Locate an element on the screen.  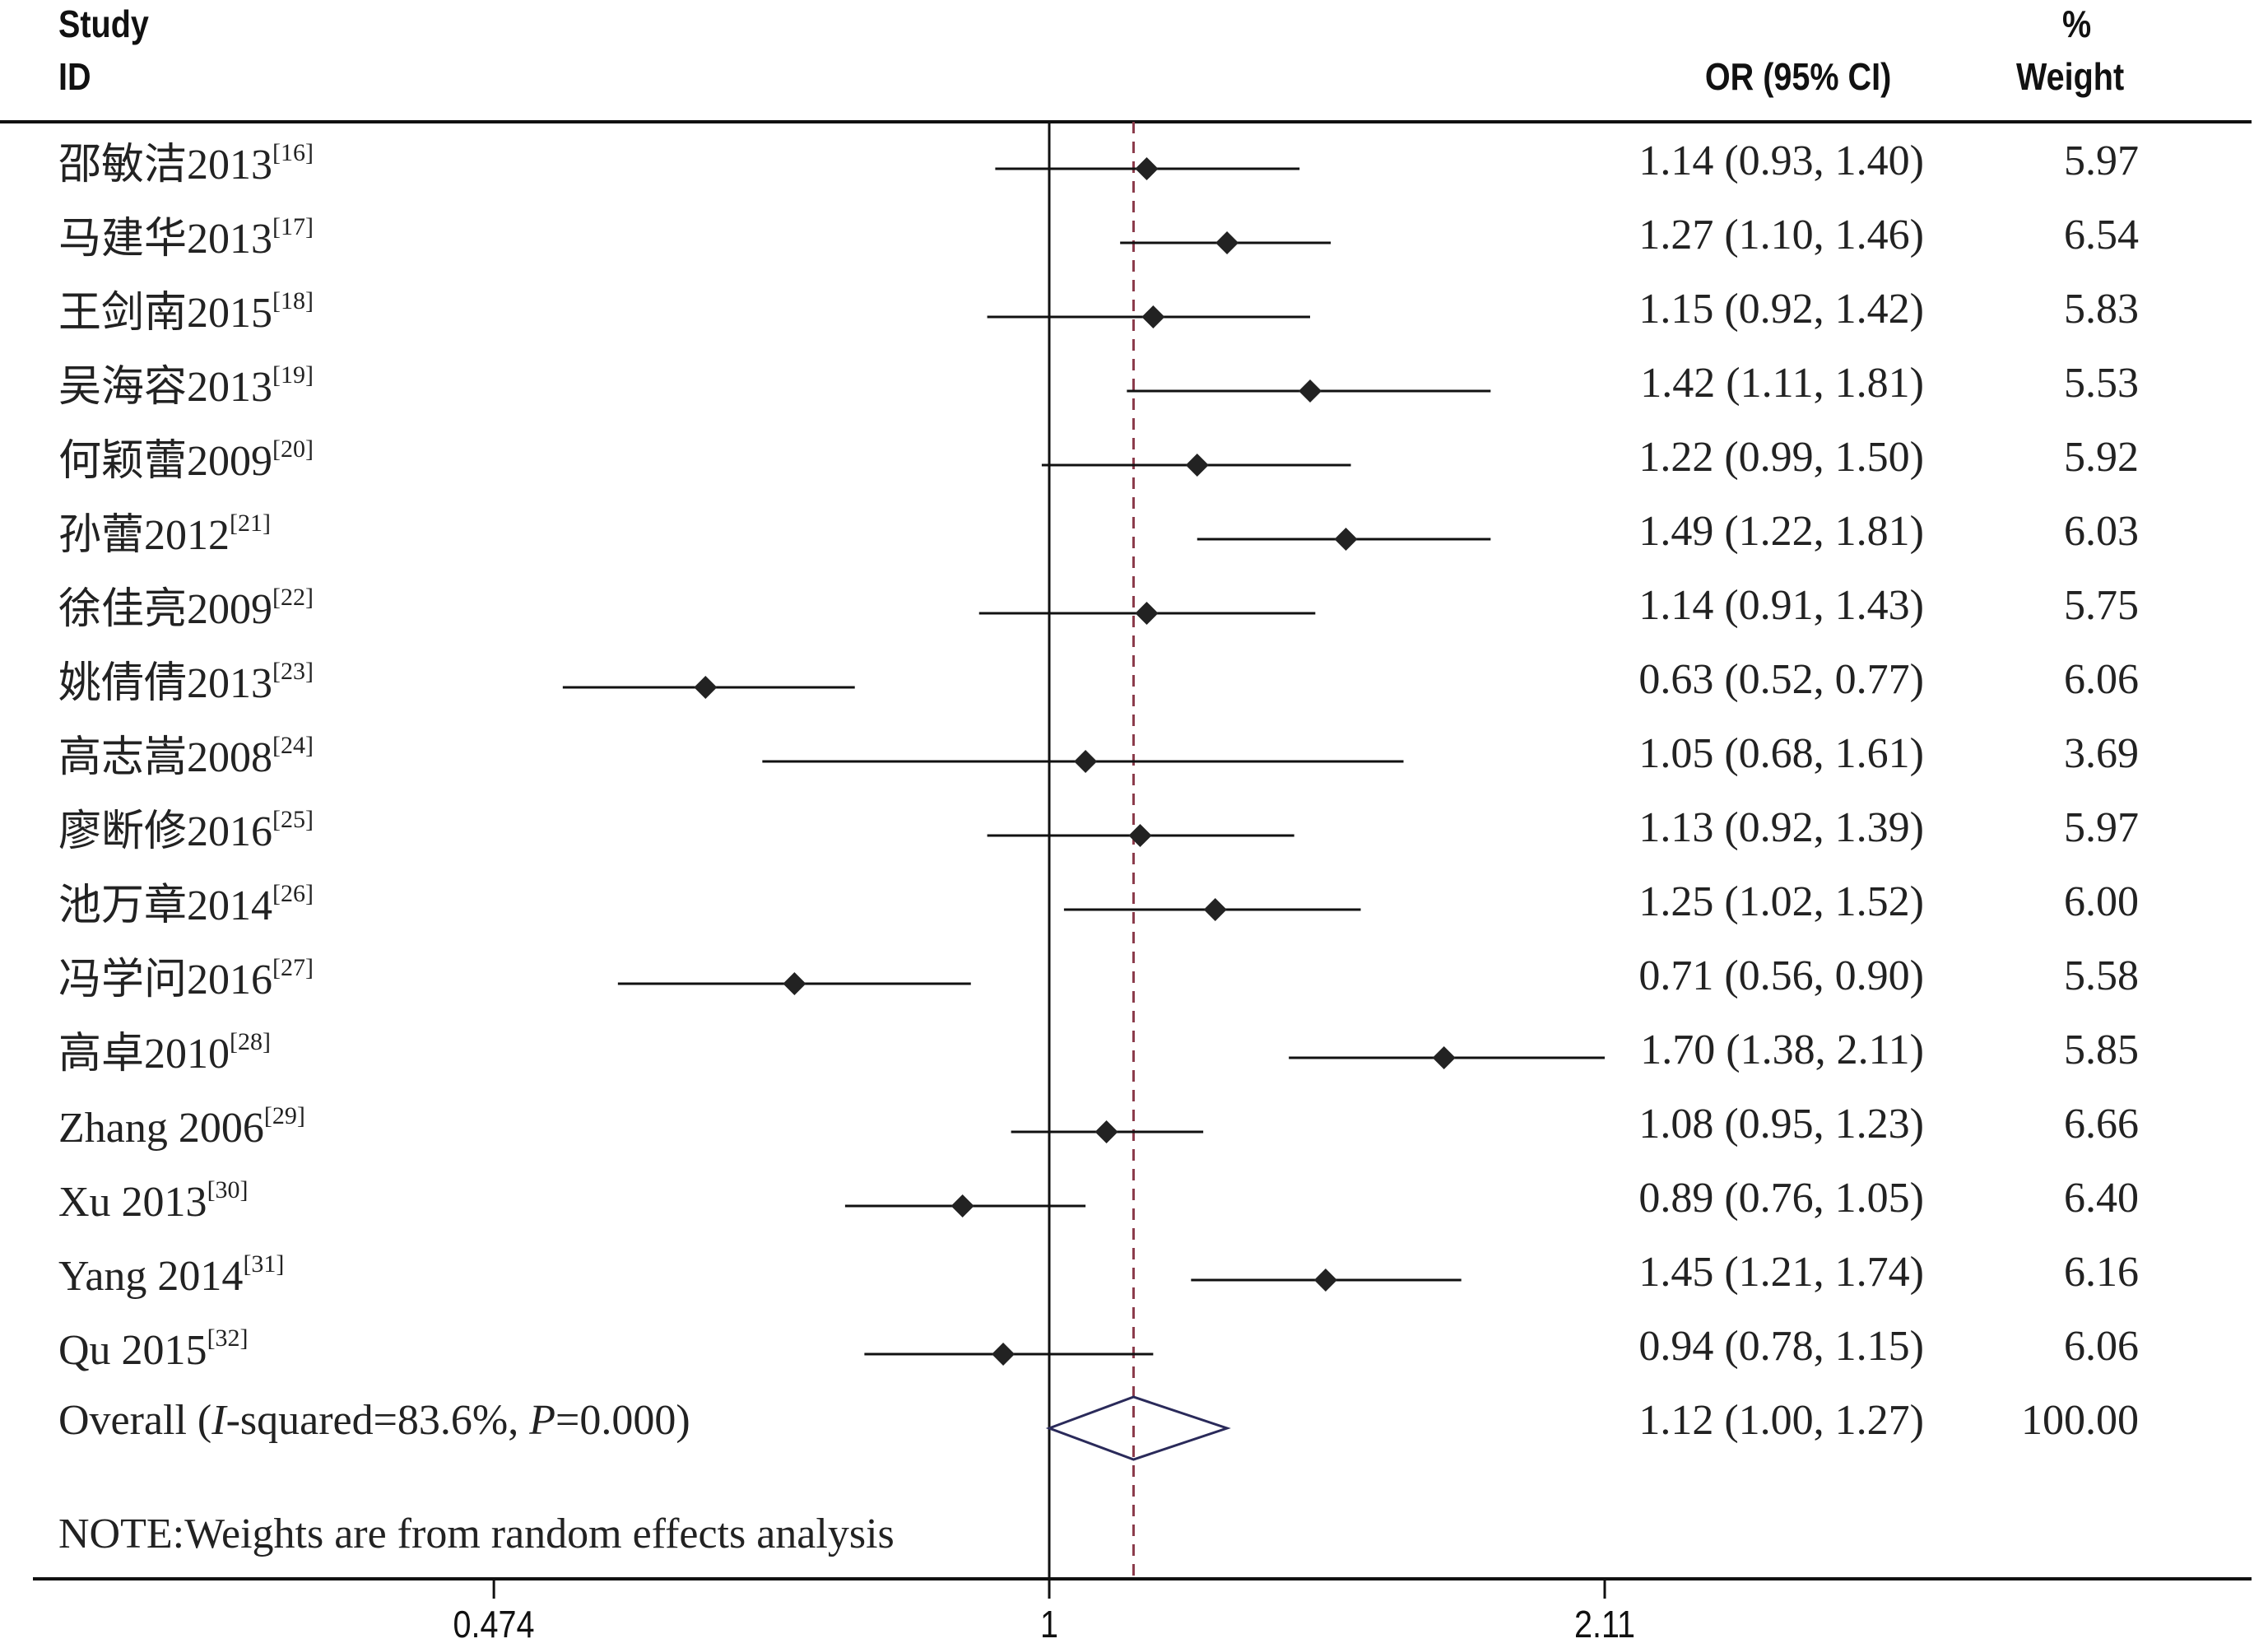
study-ref: [30] is located at coordinates (228, 1189).